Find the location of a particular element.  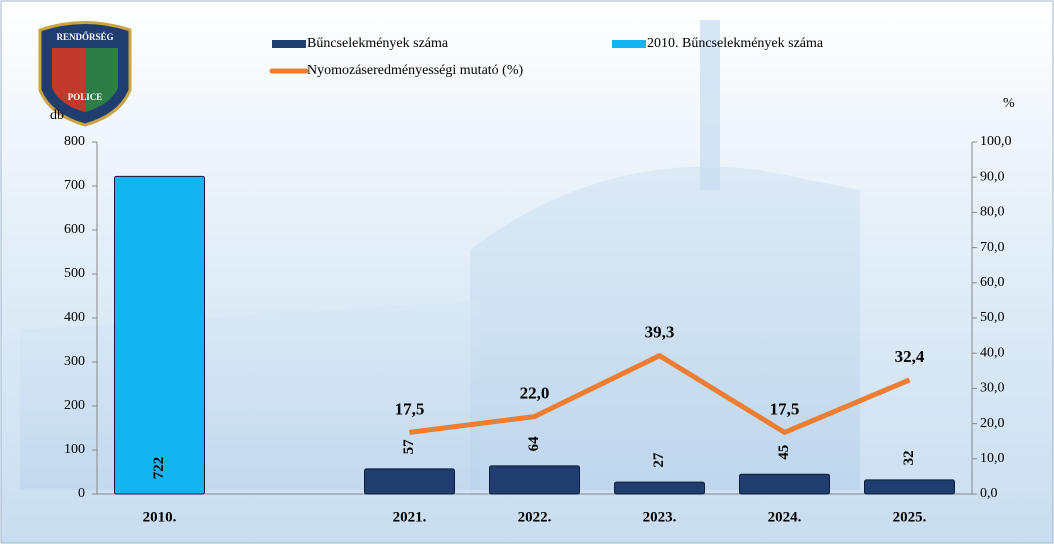

bar-value-label: 57 is located at coordinates (409, 447).